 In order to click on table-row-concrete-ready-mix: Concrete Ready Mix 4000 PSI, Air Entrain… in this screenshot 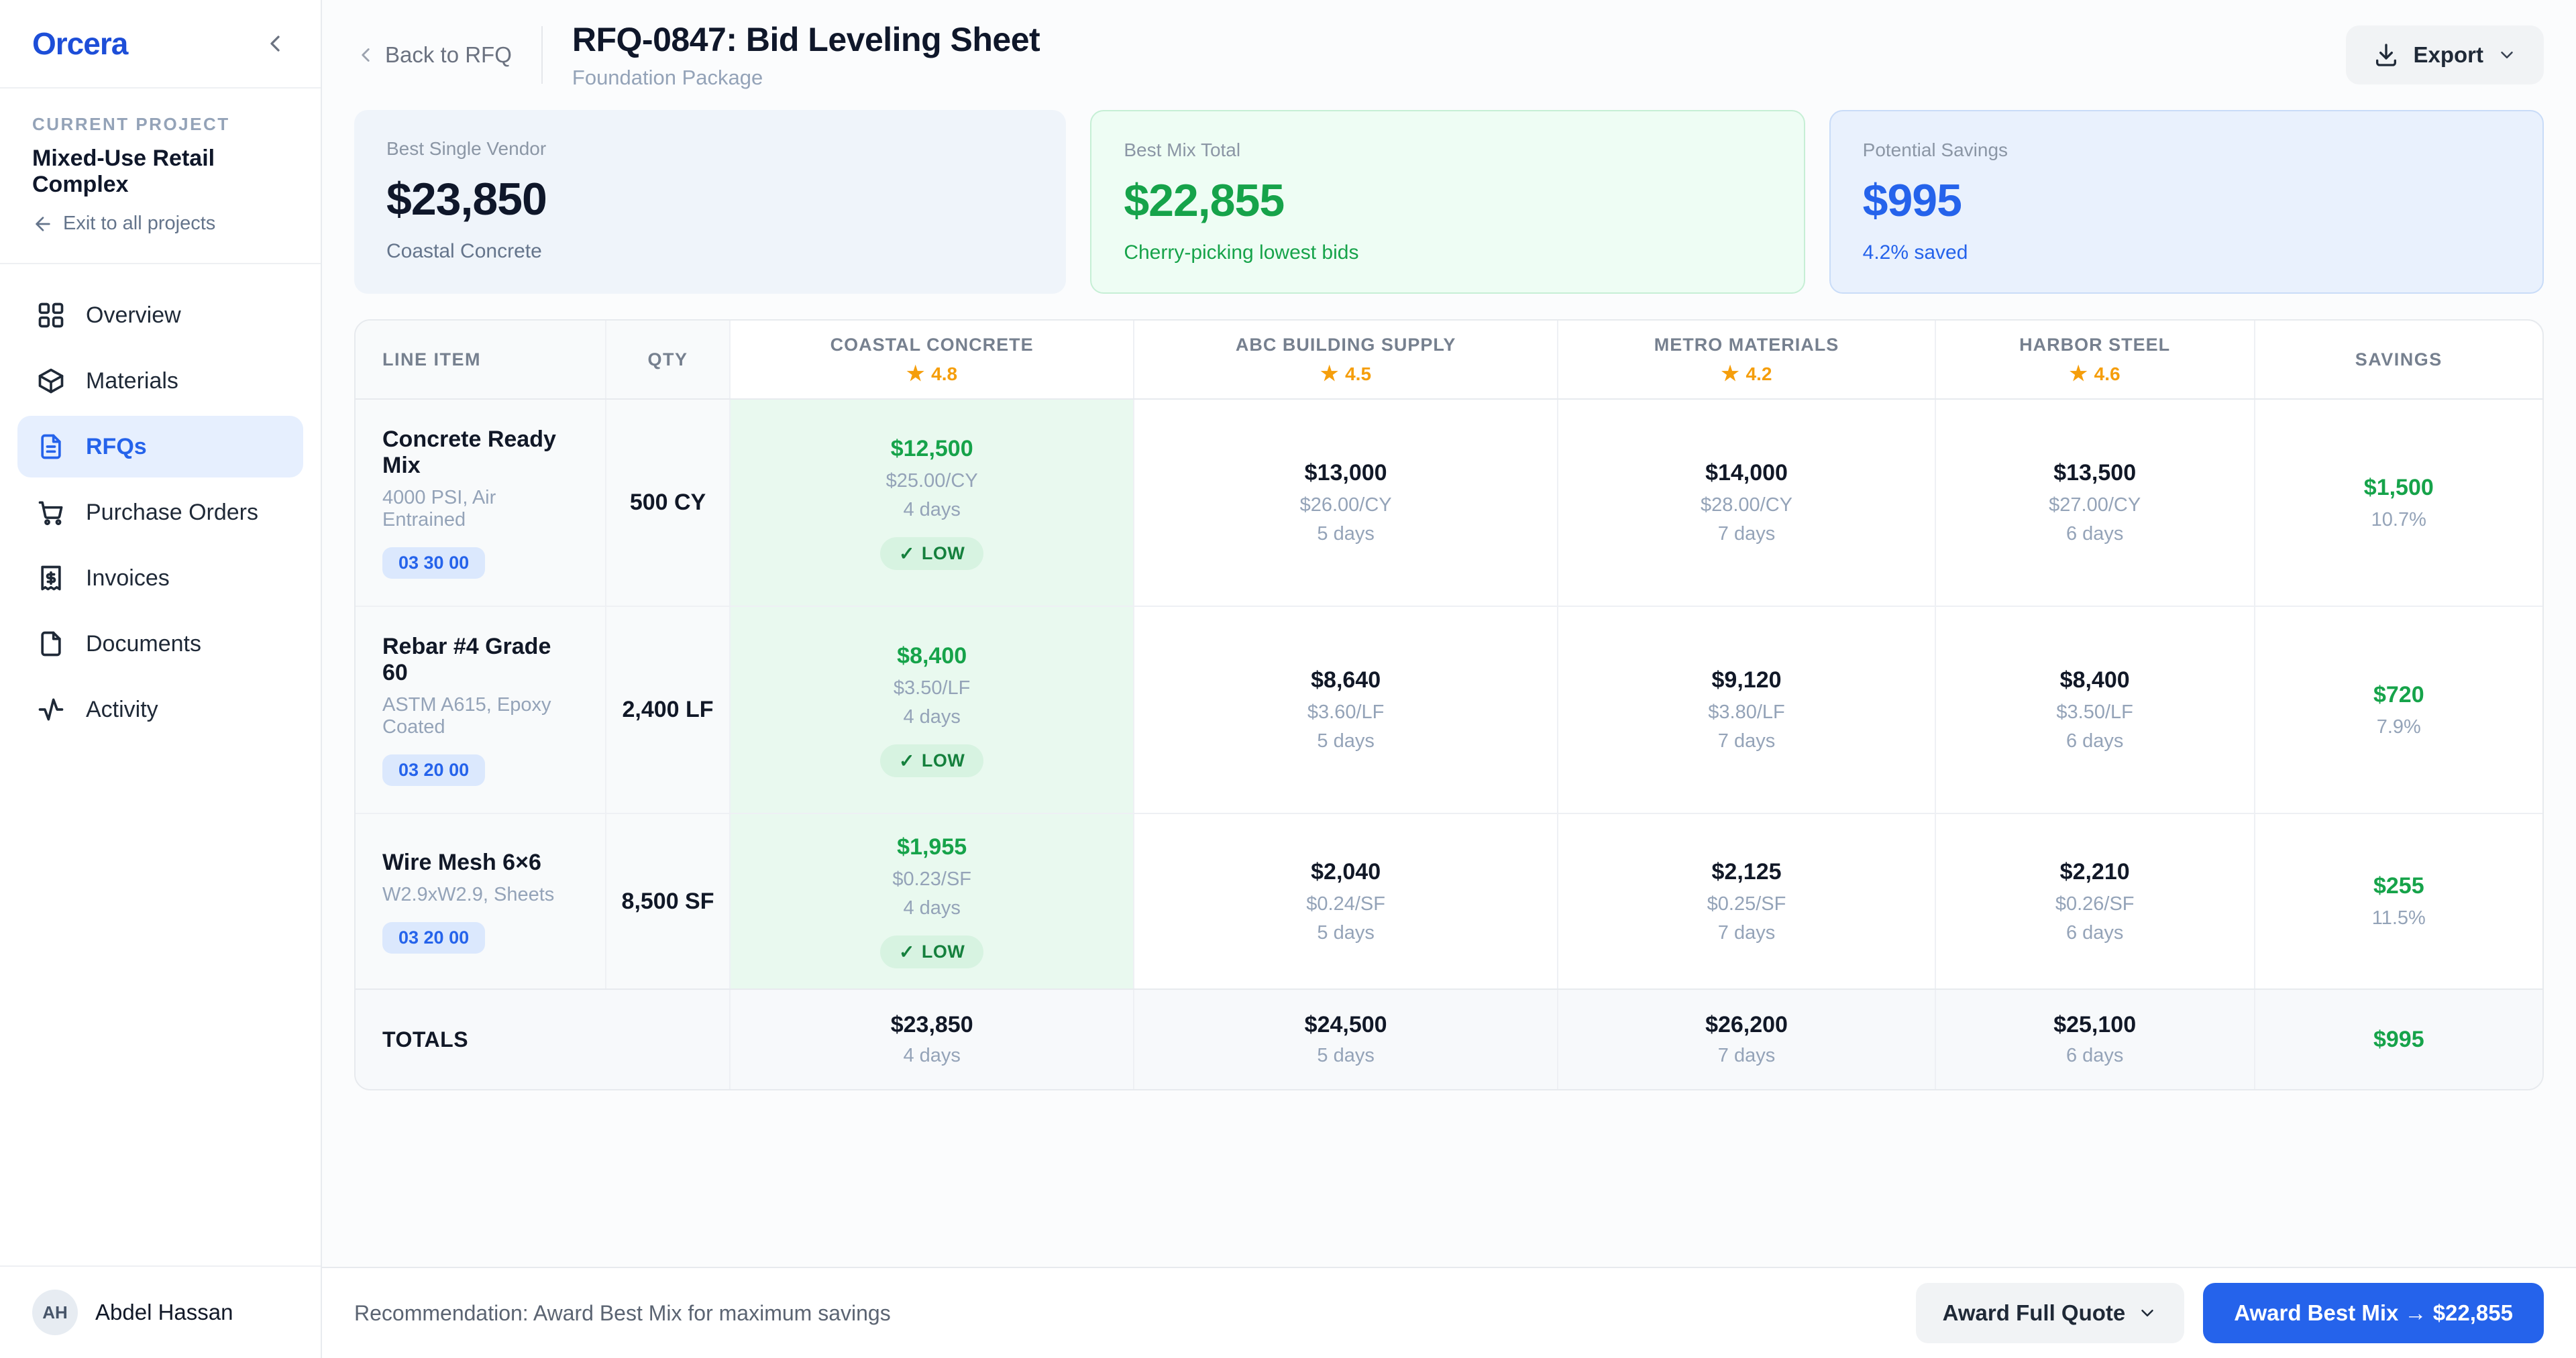, I will do `click(1449, 503)`.